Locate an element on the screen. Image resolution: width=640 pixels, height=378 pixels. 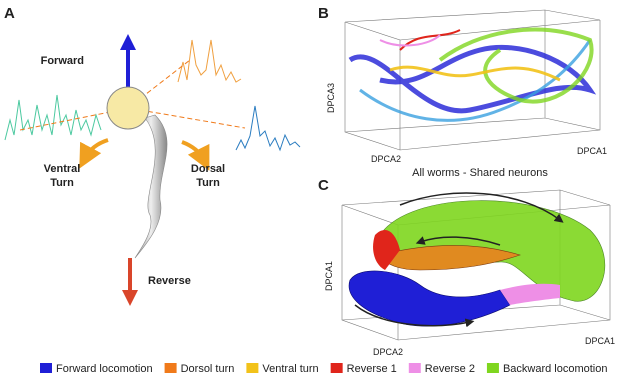
panel-label: C is located at coordinates (323, 185).